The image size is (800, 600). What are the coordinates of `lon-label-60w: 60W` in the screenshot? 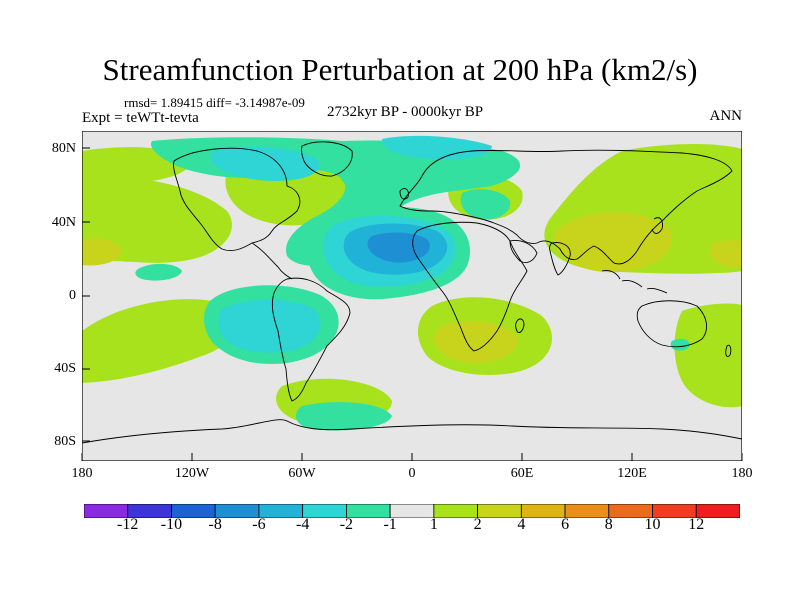 It's located at (302, 473).